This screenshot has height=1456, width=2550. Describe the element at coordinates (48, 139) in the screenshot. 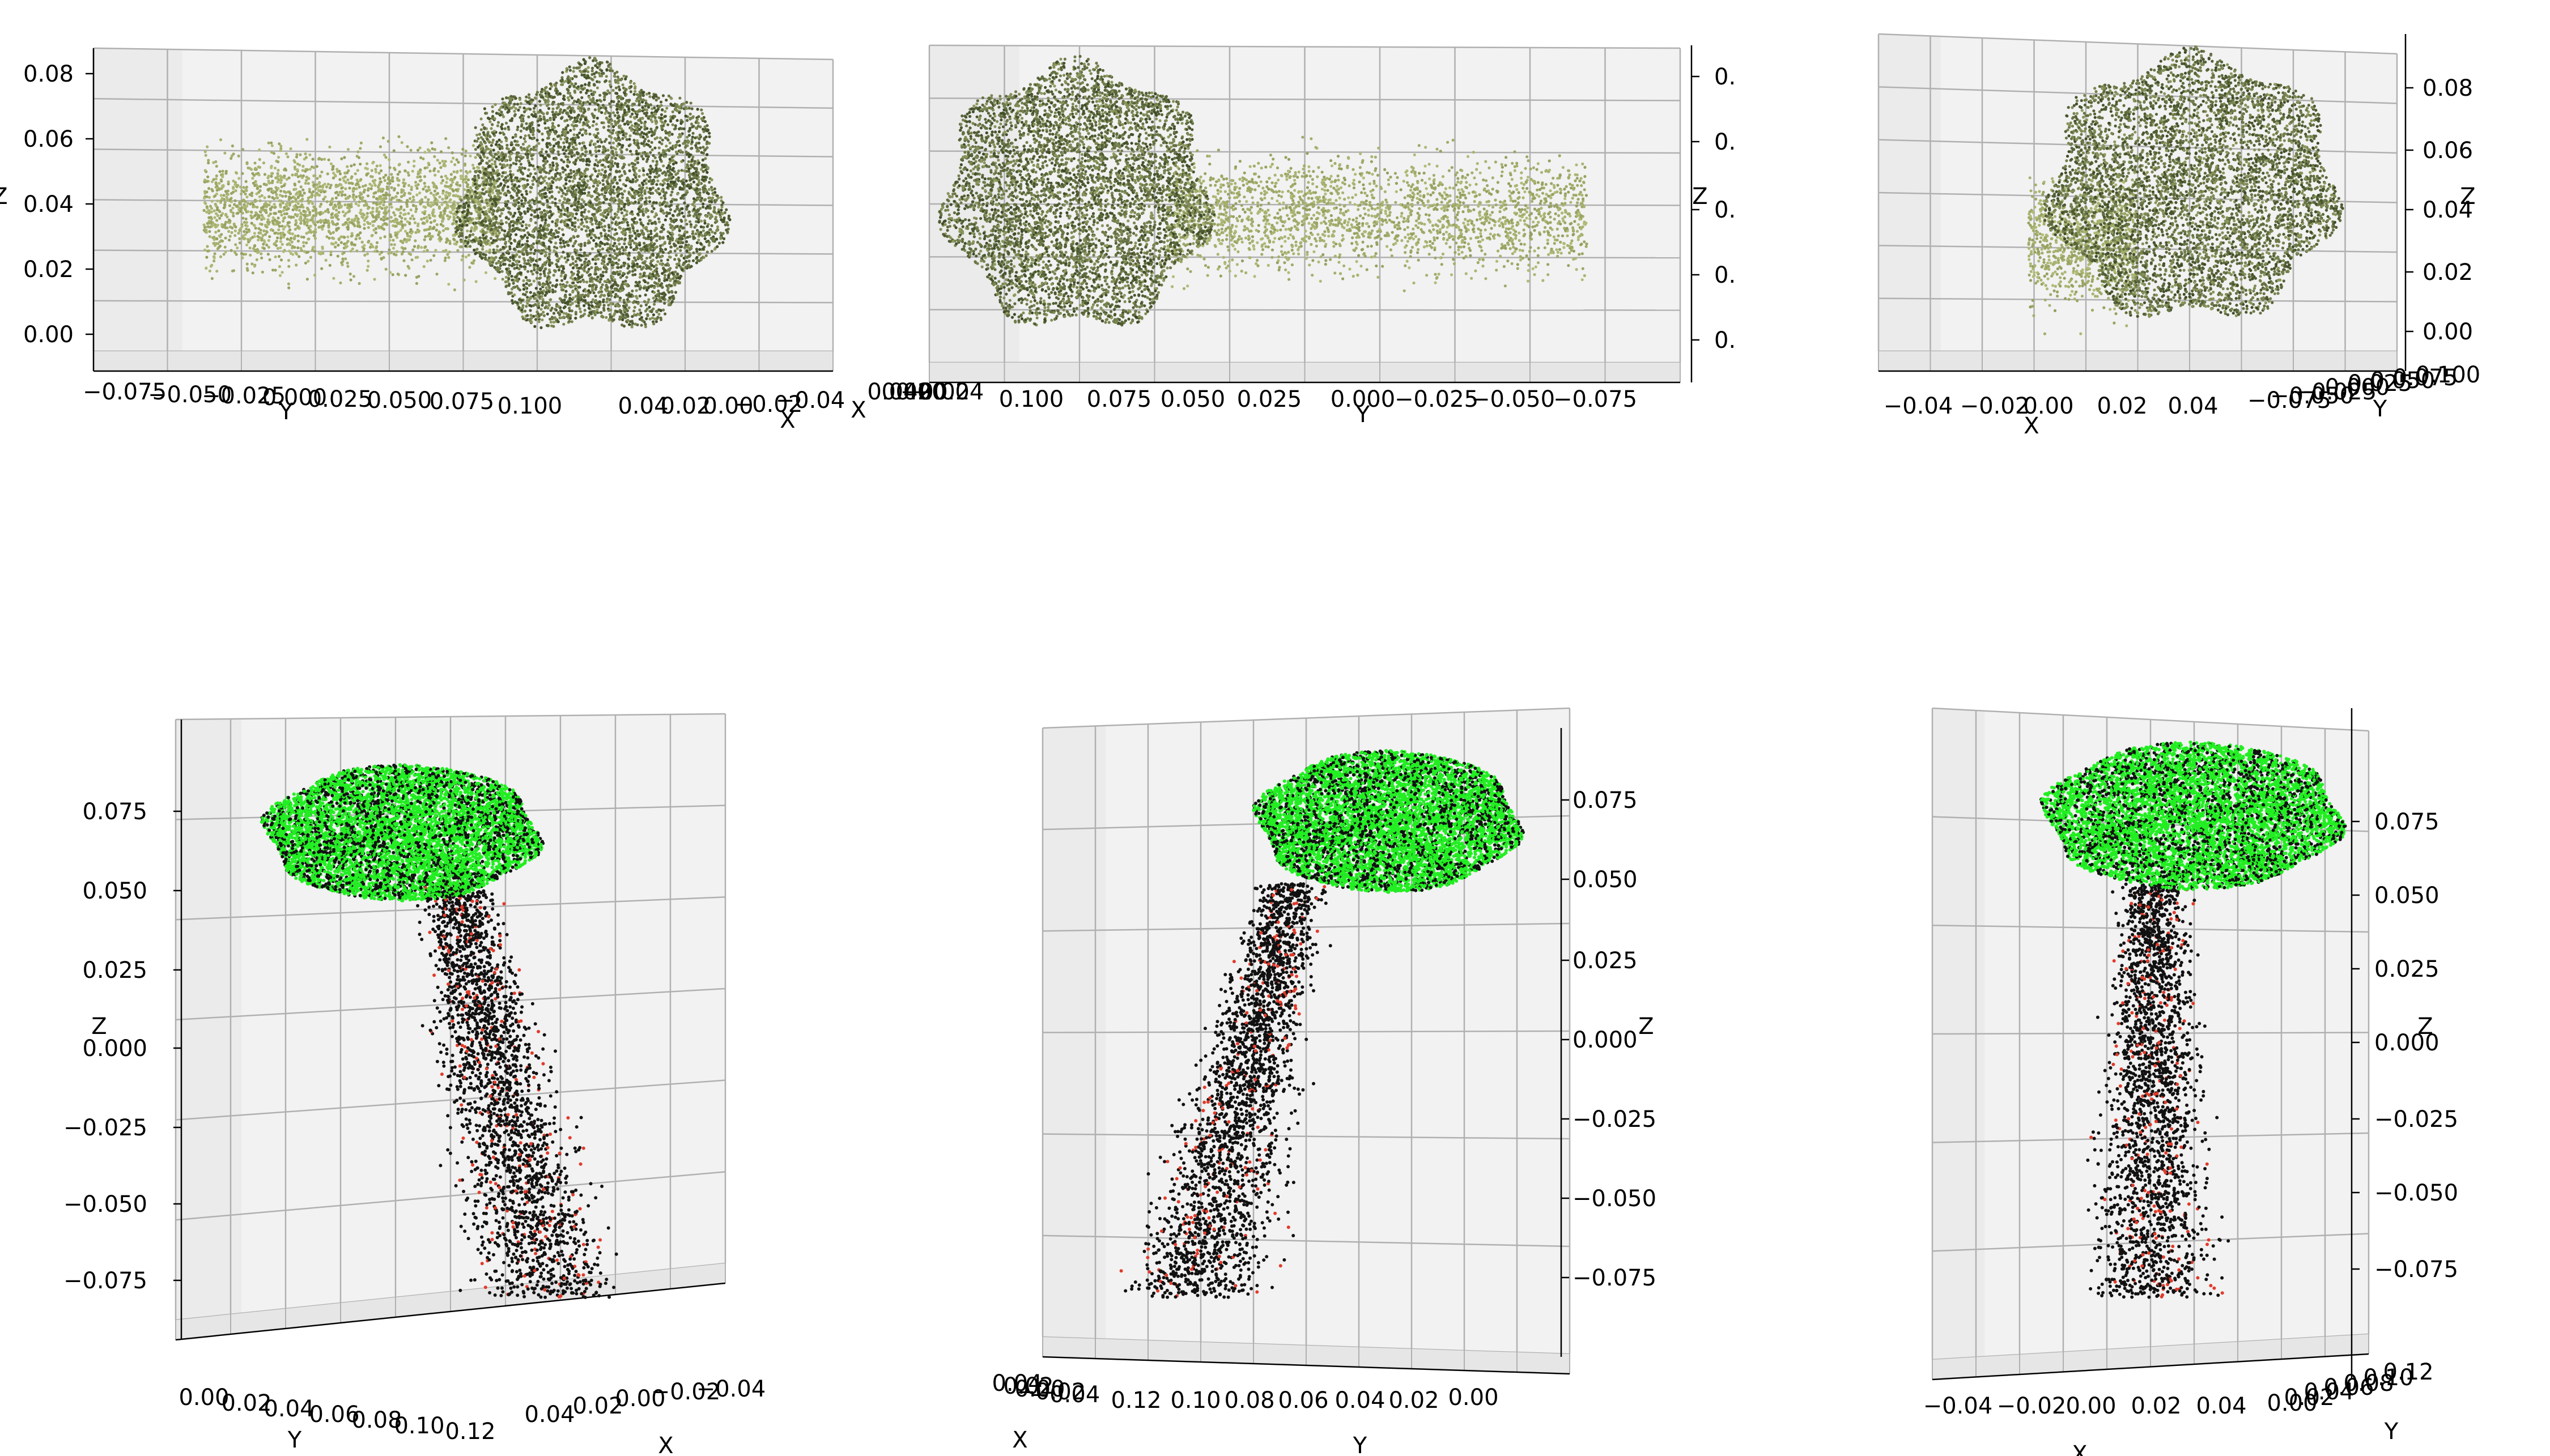

I see `z-tick-label: 0.06` at that location.